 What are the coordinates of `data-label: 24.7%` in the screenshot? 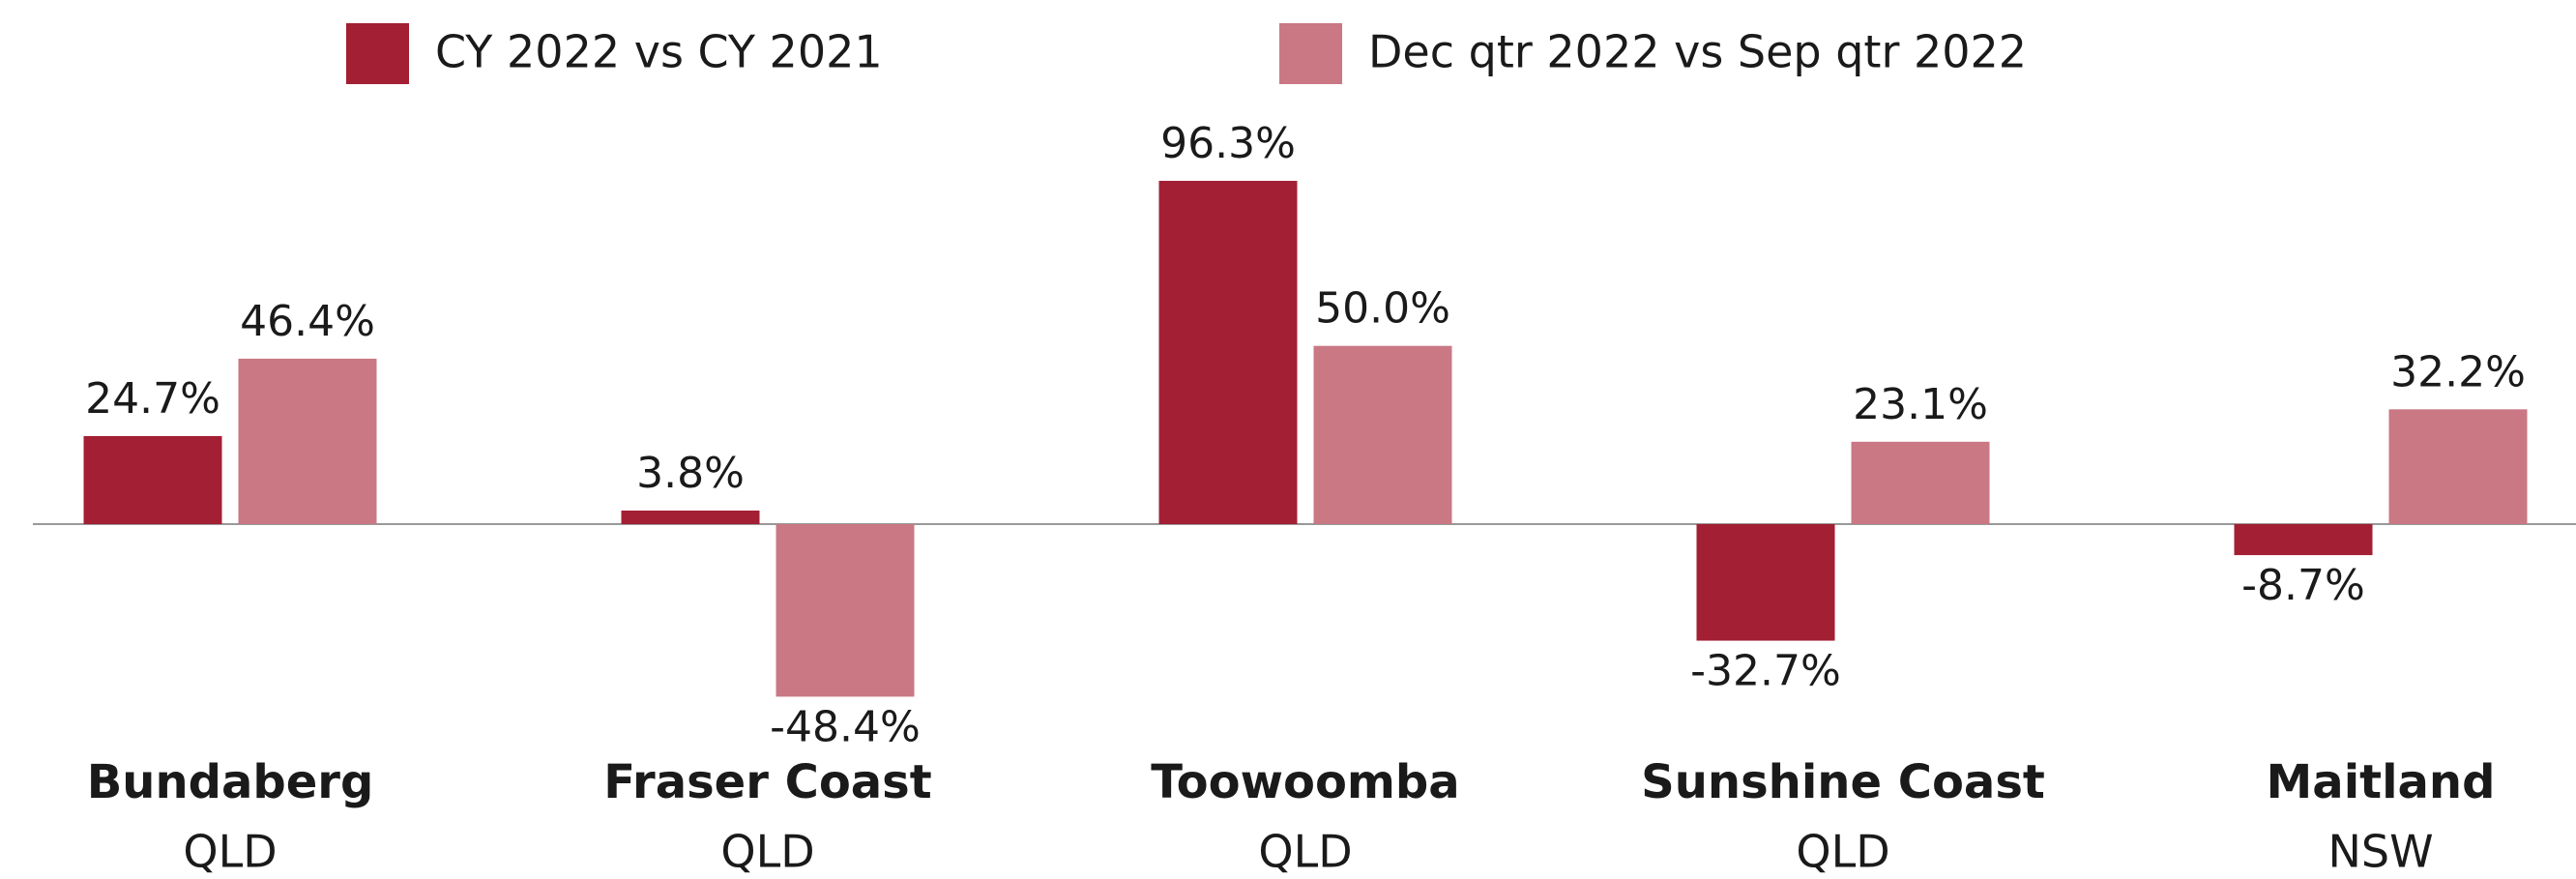 It's located at (152, 399).